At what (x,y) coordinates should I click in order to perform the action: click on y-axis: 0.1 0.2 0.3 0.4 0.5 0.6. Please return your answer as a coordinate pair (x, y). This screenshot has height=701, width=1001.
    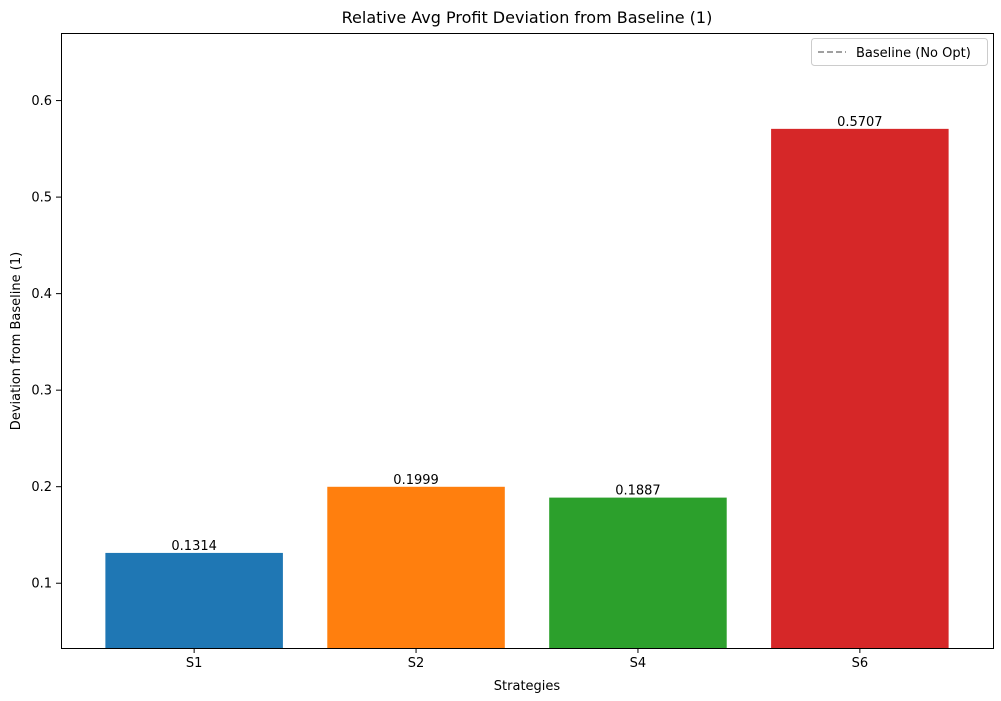
    Looking at the image, I should click on (46, 343).